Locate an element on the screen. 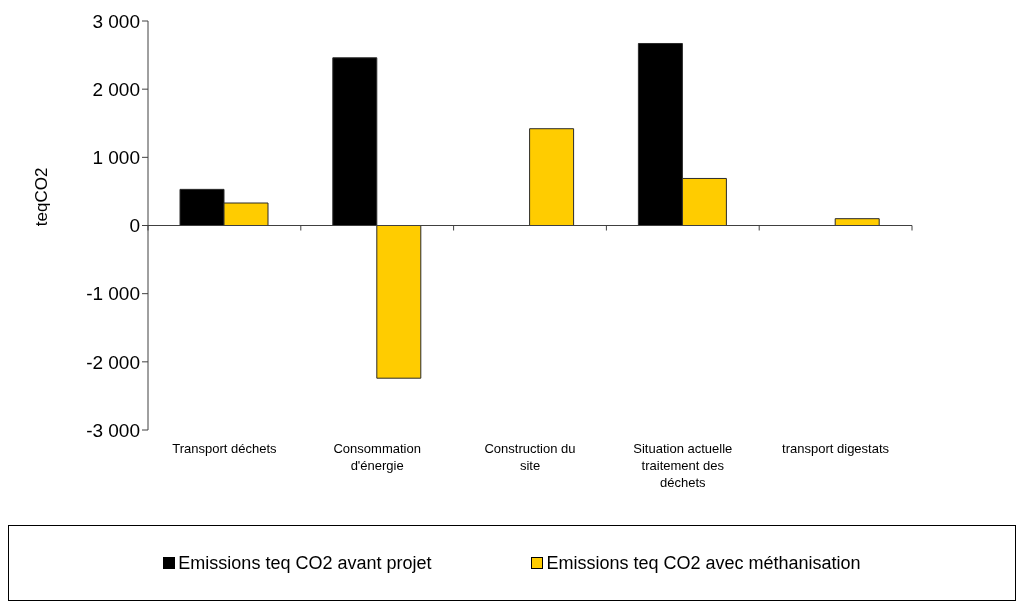 This screenshot has width=1016, height=601. x-tick-label: Transport déchets is located at coordinates (225, 449).